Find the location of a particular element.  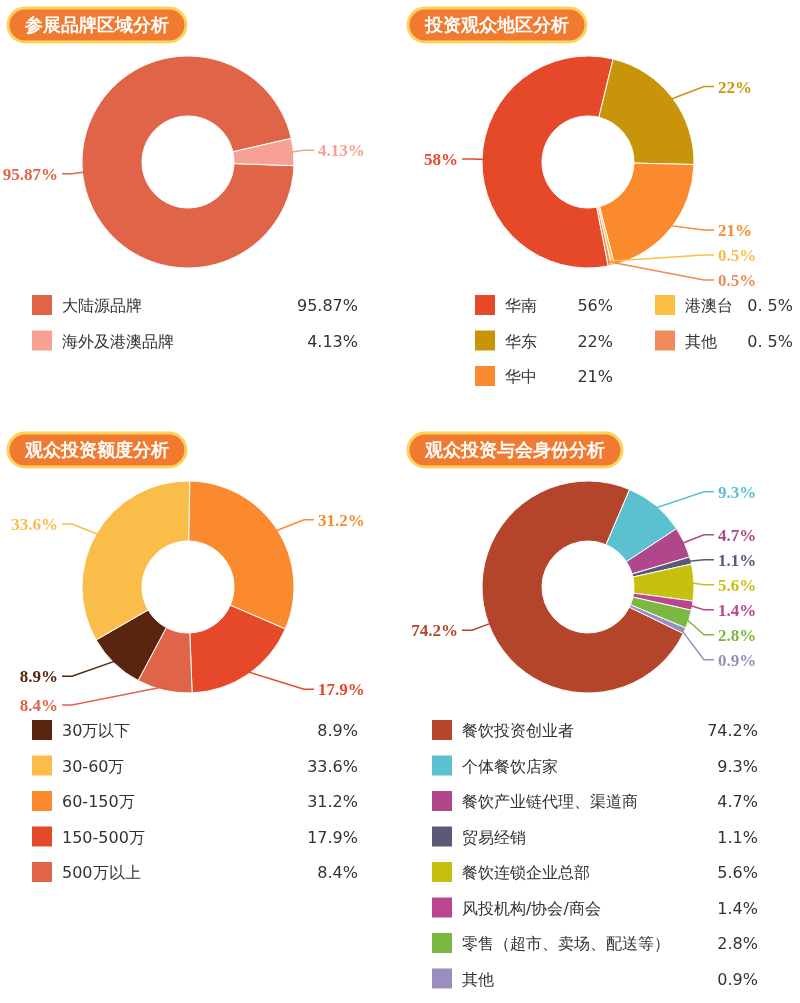

data-label: 9.3% is located at coordinates (737, 492).